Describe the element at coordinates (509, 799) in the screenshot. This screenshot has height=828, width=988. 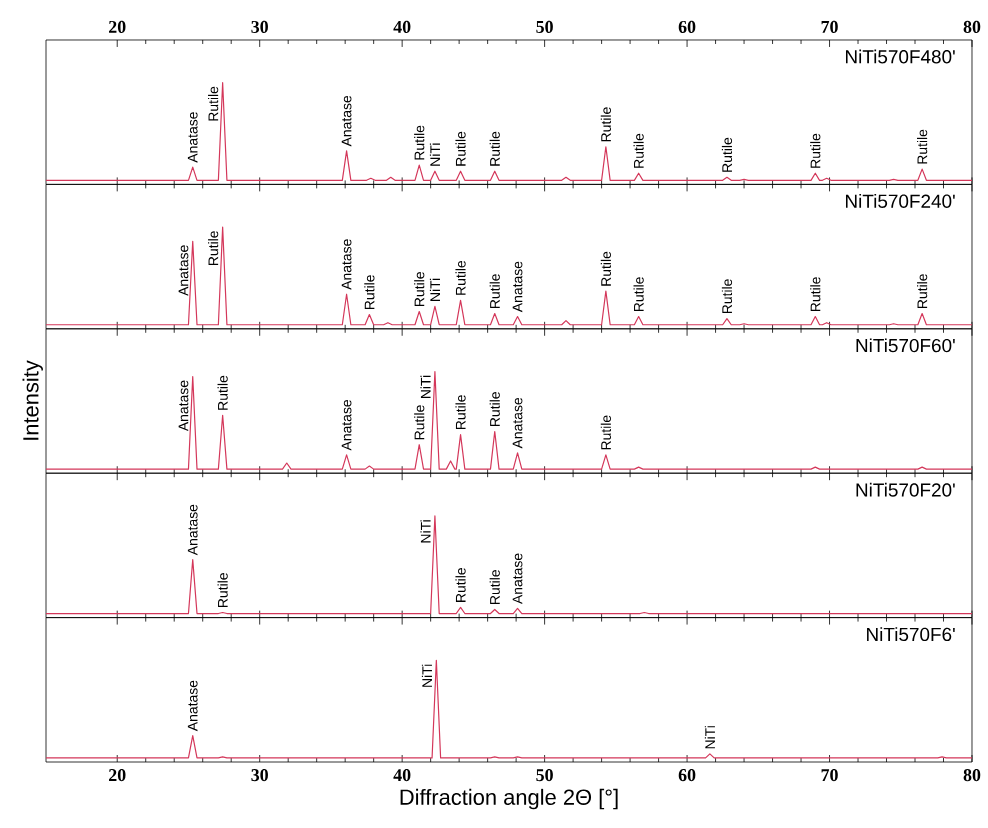
I see `x-axis-title: Diffraction angle 2Θ [°]` at that location.